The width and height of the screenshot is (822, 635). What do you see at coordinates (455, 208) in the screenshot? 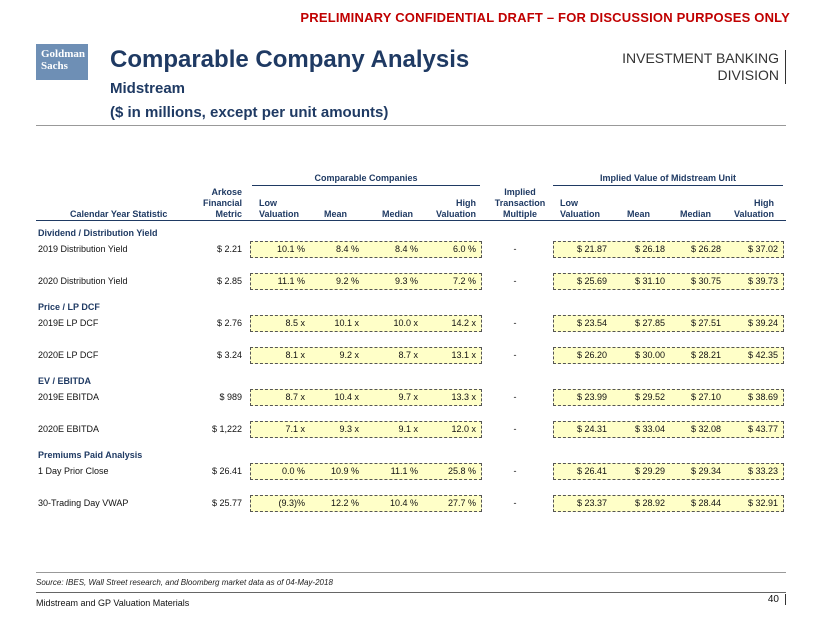
I see `col-header-high: High Valuation` at bounding box center [455, 208].